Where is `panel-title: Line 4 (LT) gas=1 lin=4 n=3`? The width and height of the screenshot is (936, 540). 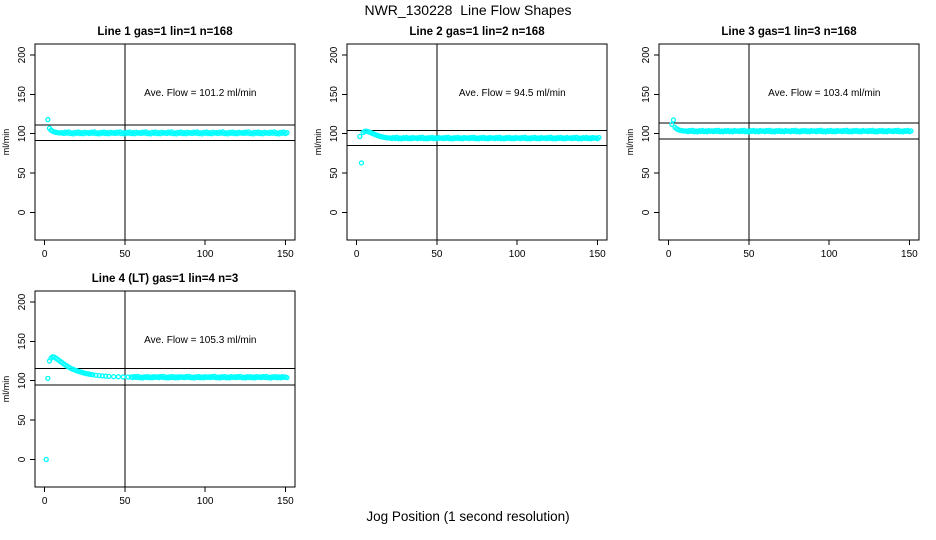
panel-title: Line 4 (LT) gas=1 lin=4 n=3 is located at coordinates (165, 279).